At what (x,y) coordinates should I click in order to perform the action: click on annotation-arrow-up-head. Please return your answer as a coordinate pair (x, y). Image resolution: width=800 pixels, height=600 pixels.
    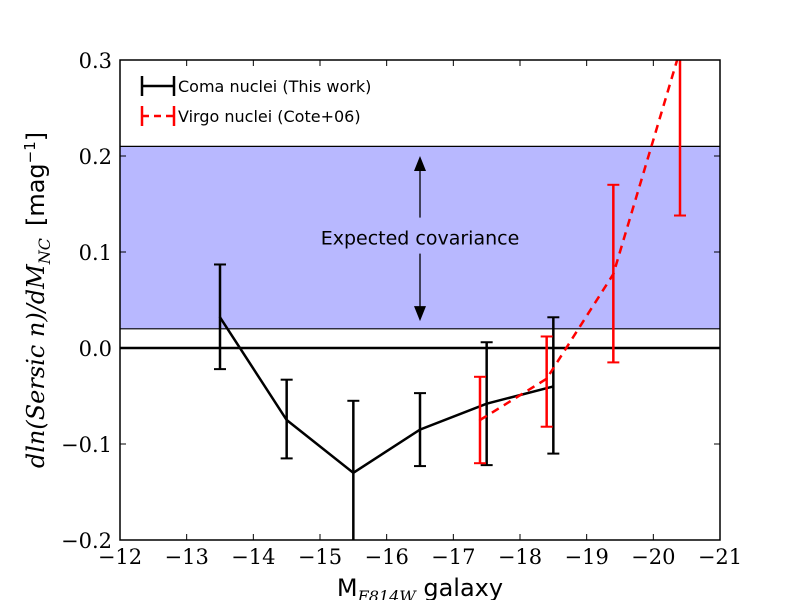
    Looking at the image, I should click on (420, 163).